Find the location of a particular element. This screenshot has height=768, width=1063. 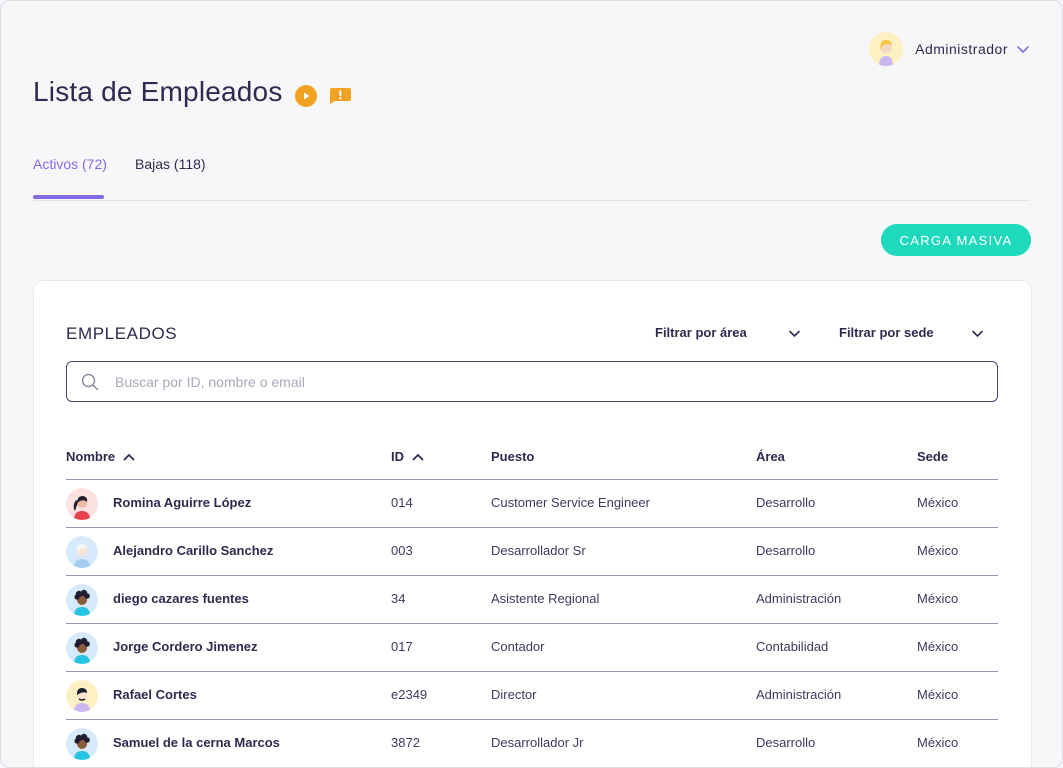

employee-id: 34 is located at coordinates (398, 598).